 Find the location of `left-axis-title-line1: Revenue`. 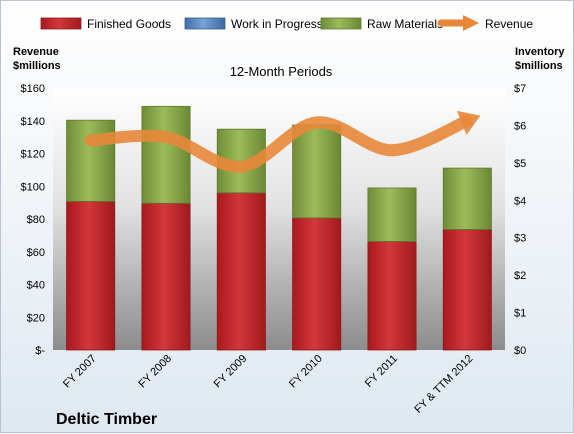

left-axis-title-line1: Revenue is located at coordinates (36, 52).